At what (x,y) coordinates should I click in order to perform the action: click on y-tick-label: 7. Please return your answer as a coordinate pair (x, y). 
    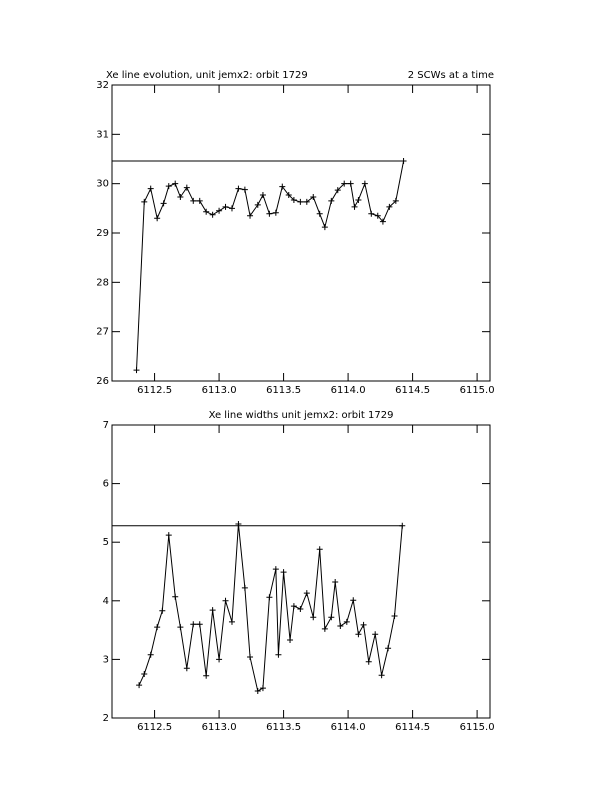
    Looking at the image, I should click on (106, 425).